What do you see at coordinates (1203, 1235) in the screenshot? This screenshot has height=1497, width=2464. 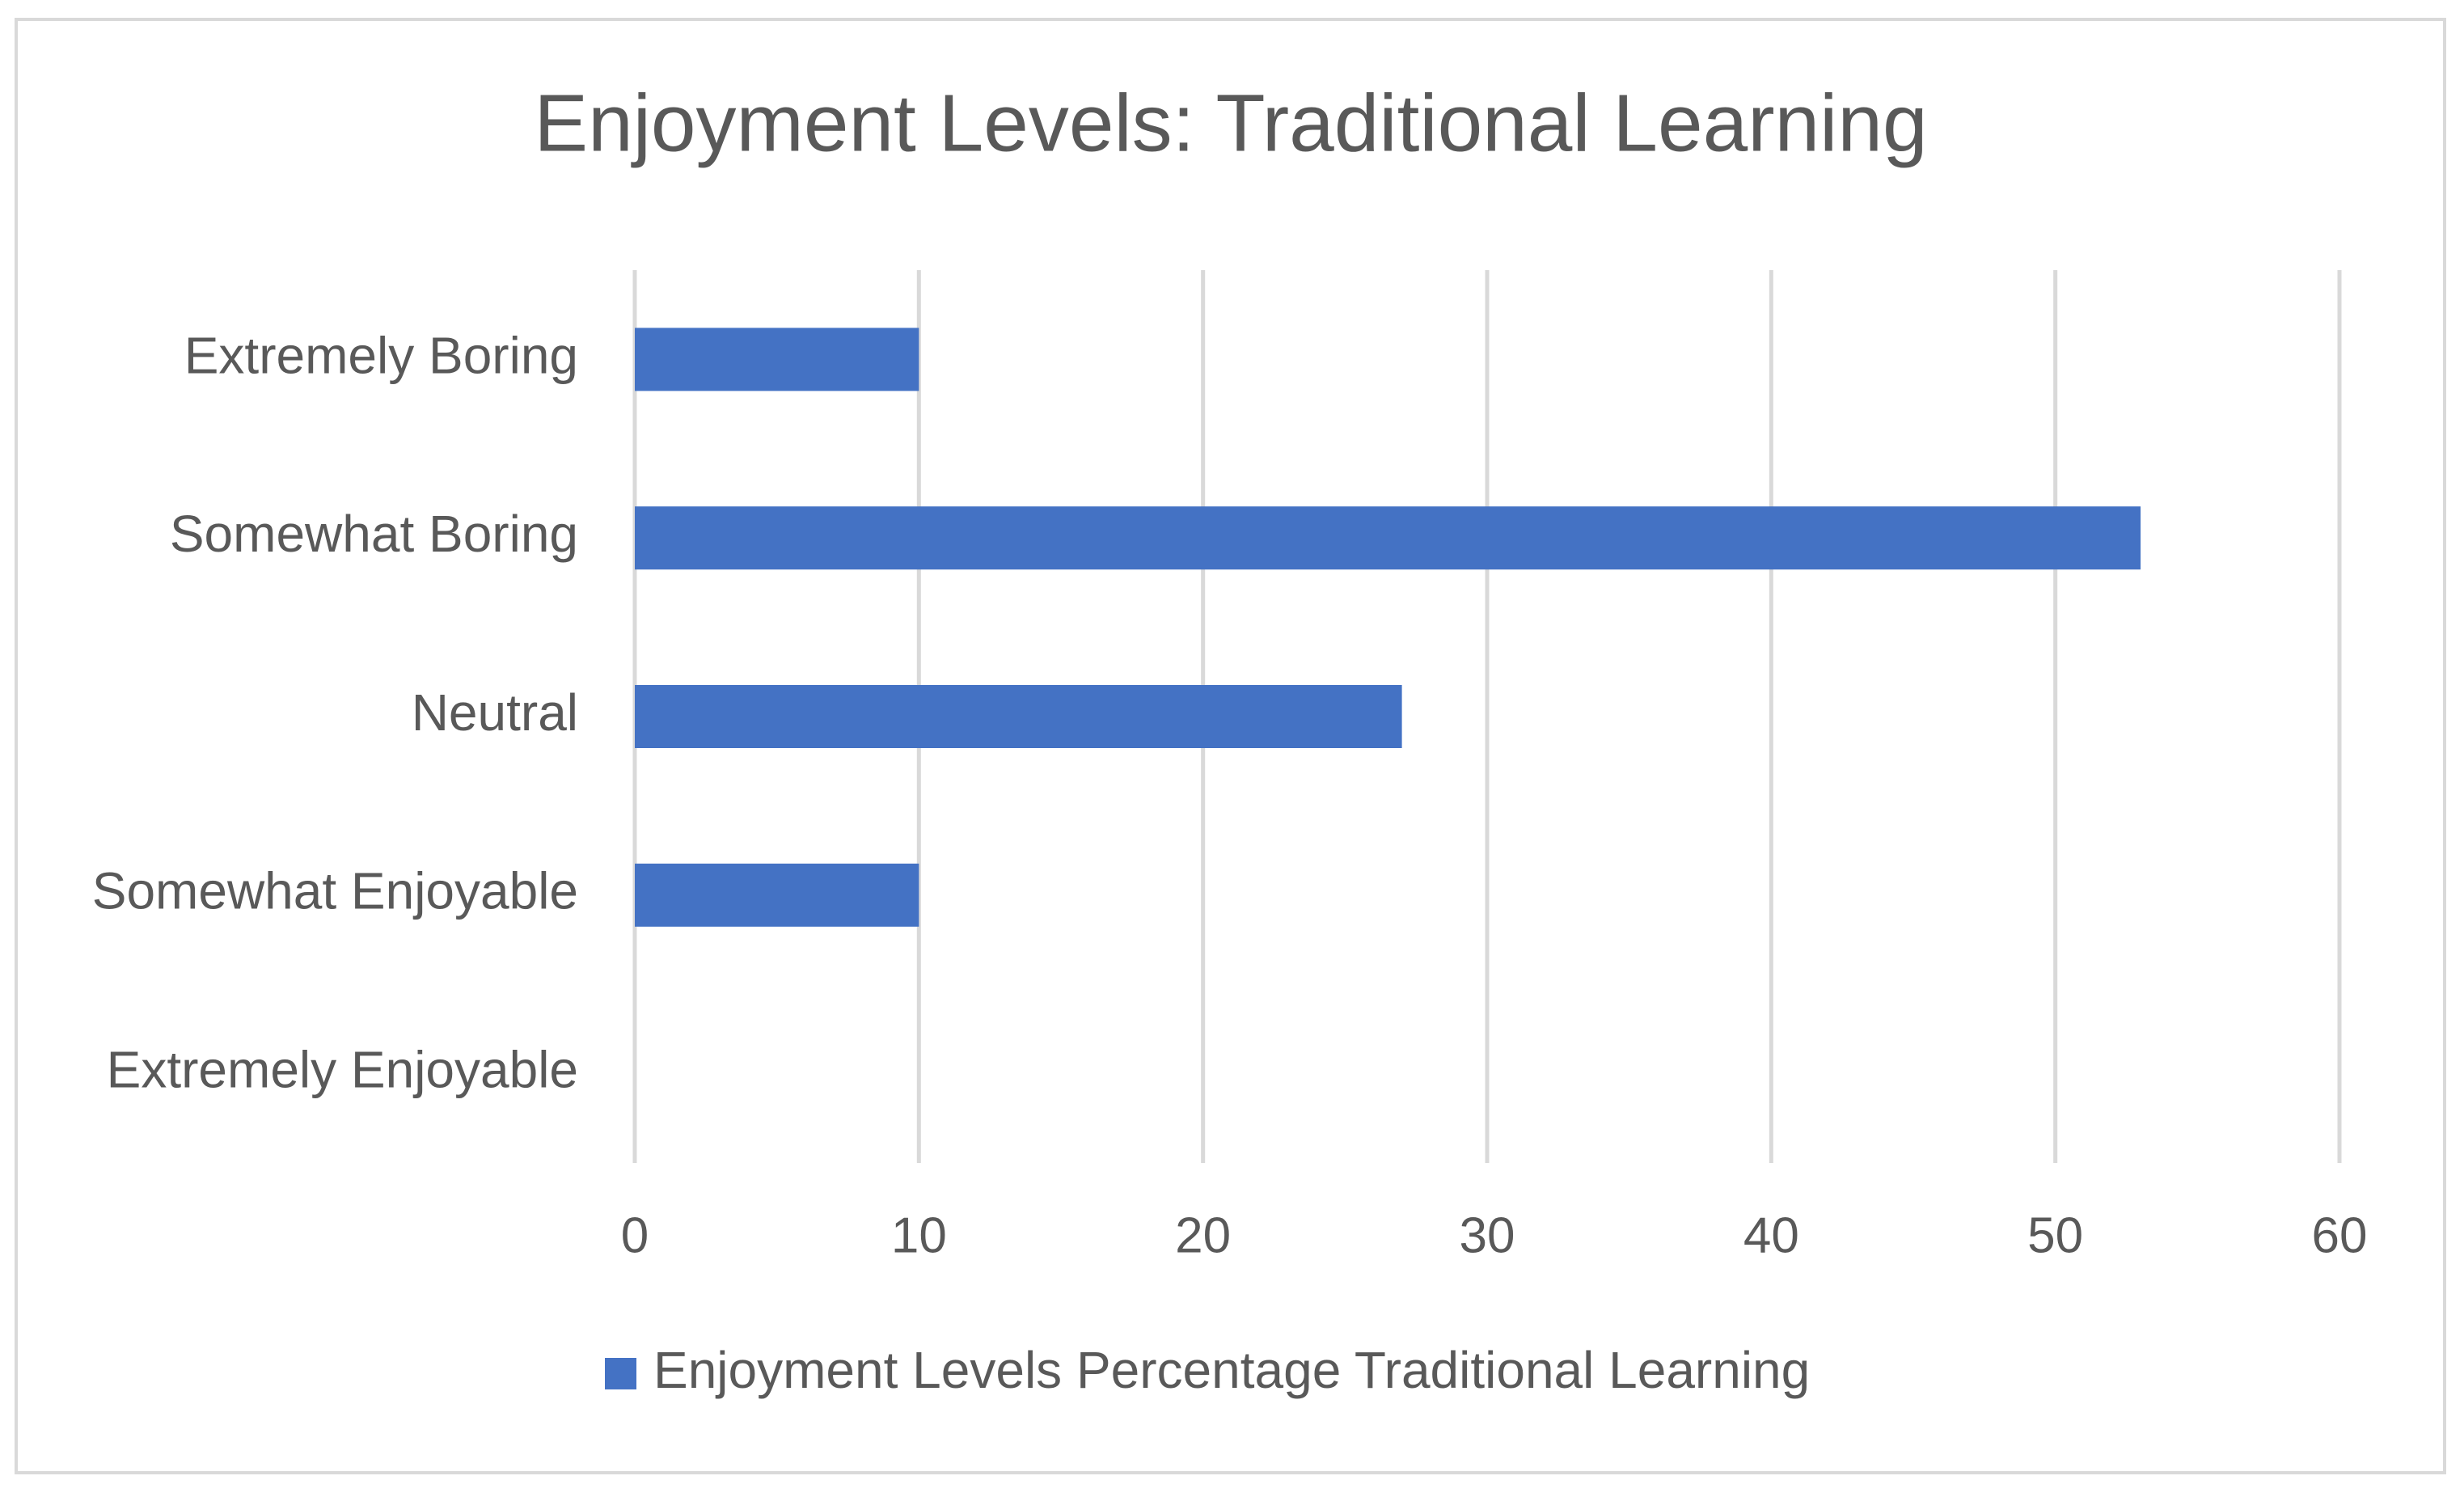 I see `x-tick-label: 20` at bounding box center [1203, 1235].